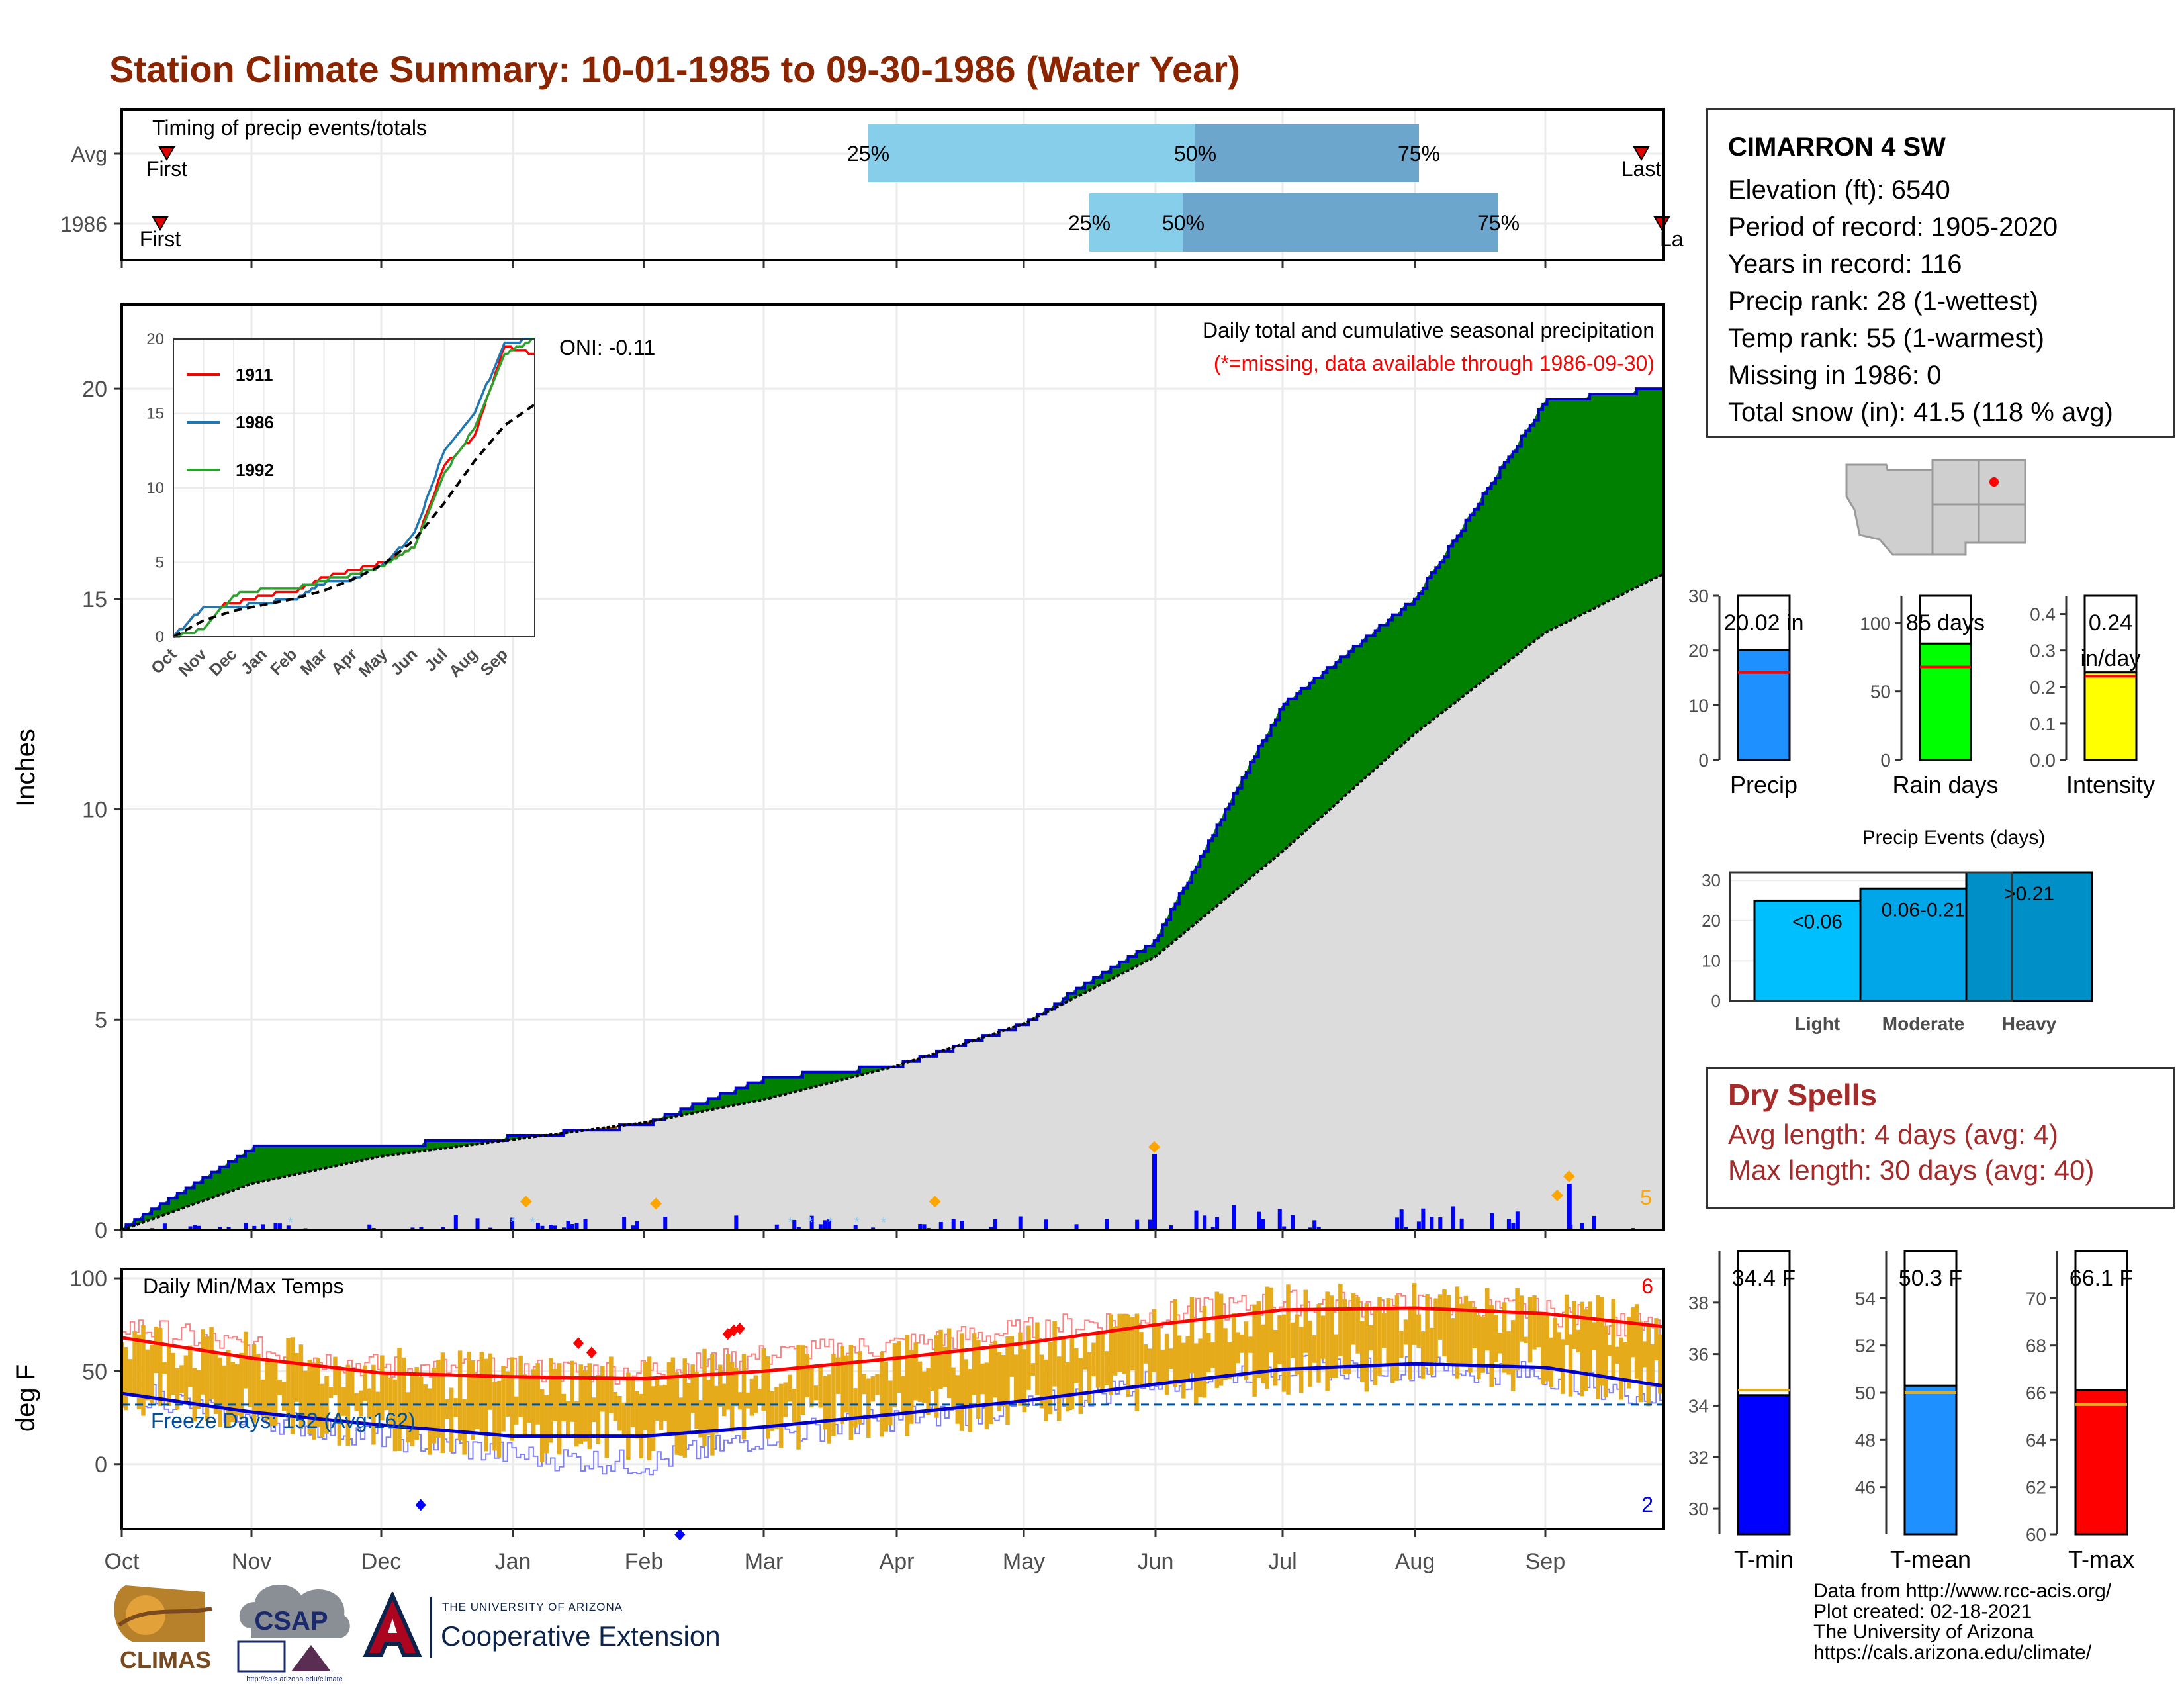 The width and height of the screenshot is (2184, 1688). Describe the element at coordinates (95, 599) in the screenshot. I see `y-tick-label: 15` at that location.